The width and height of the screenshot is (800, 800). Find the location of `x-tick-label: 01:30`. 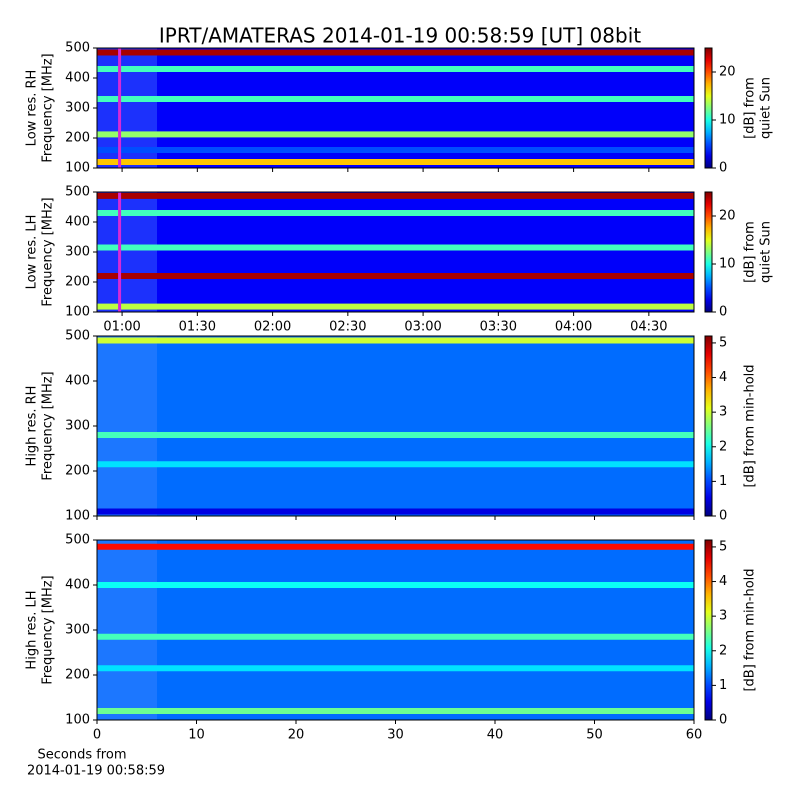

x-tick-label: 01:30 is located at coordinates (197, 327).